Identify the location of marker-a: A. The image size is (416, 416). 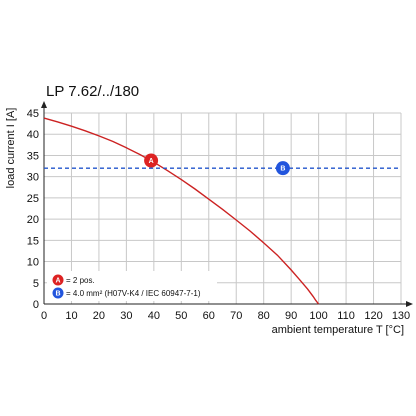
(151, 160).